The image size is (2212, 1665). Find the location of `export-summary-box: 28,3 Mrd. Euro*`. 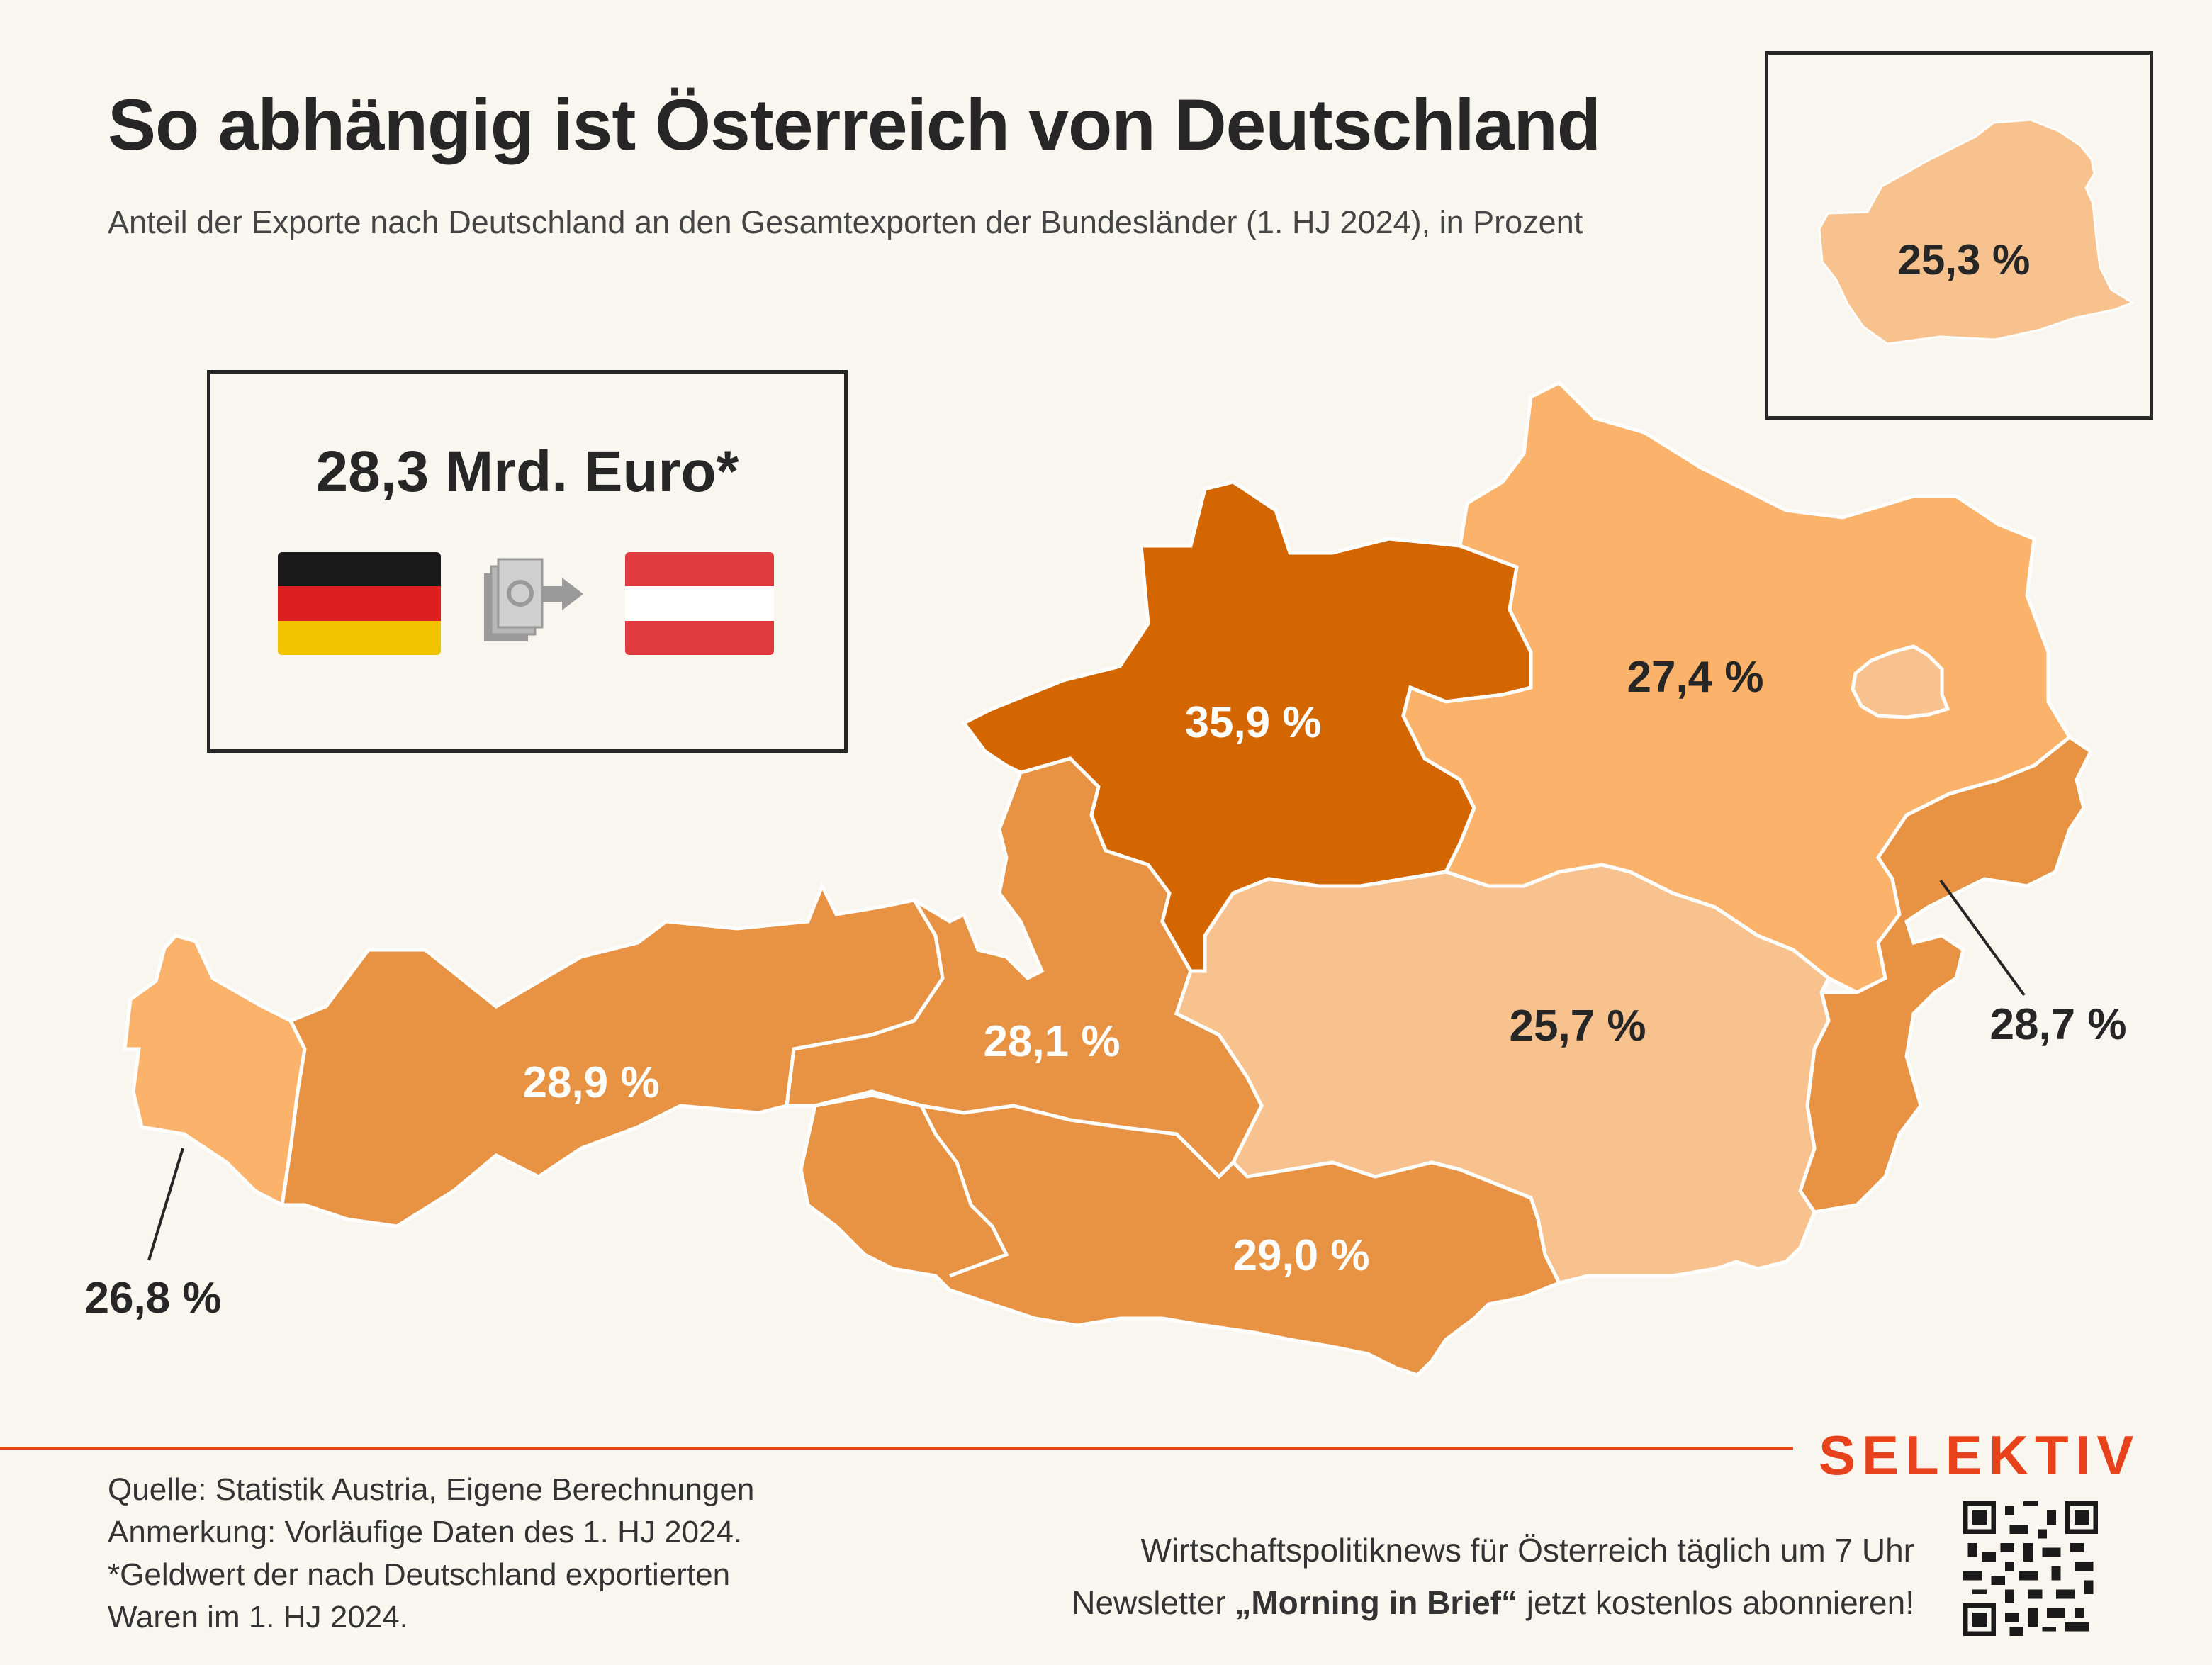

export-summary-box: 28,3 Mrd. Euro* is located at coordinates (527, 561).